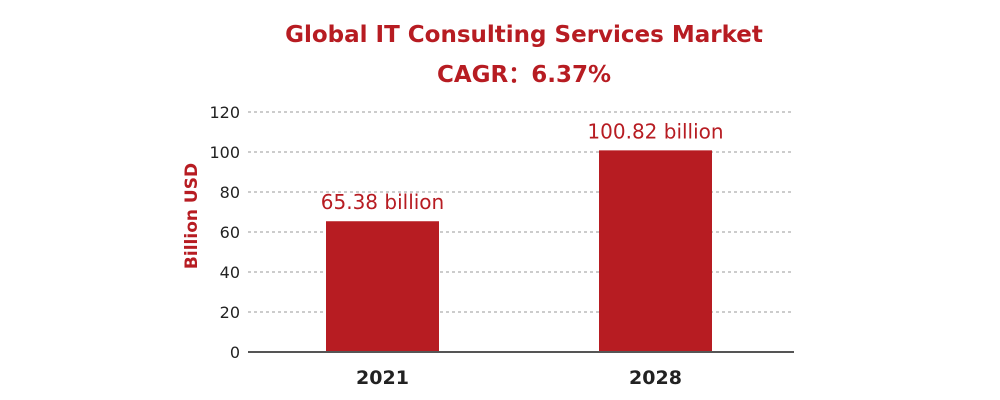 Image resolution: width=1000 pixels, height=400 pixels. What do you see at coordinates (224, 152) in the screenshot?
I see `y-tick-label: 100` at bounding box center [224, 152].